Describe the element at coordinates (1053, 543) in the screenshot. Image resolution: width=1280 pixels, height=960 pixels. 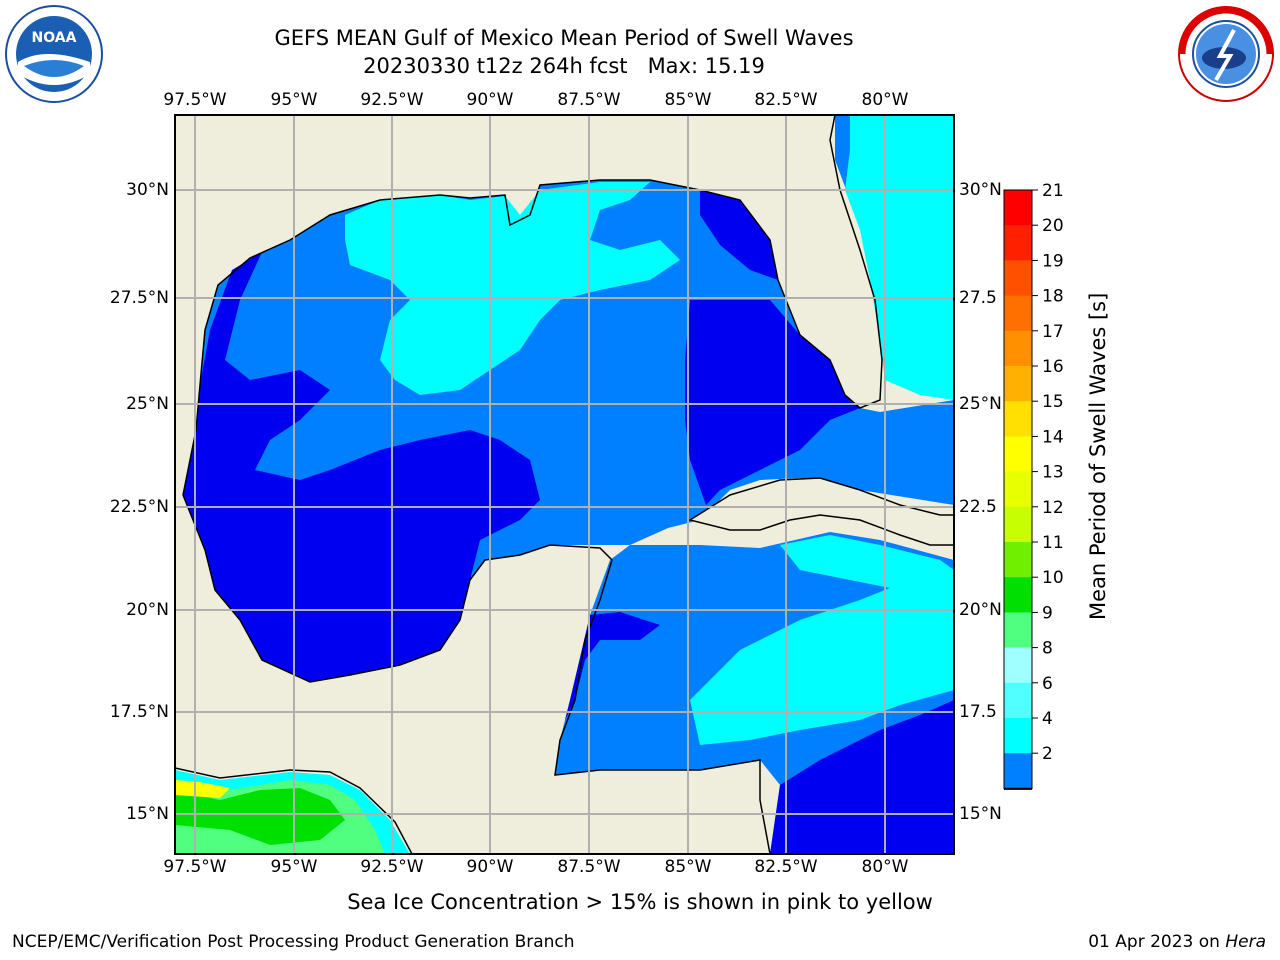
I see `colorbar-tick-label: 11` at that location.